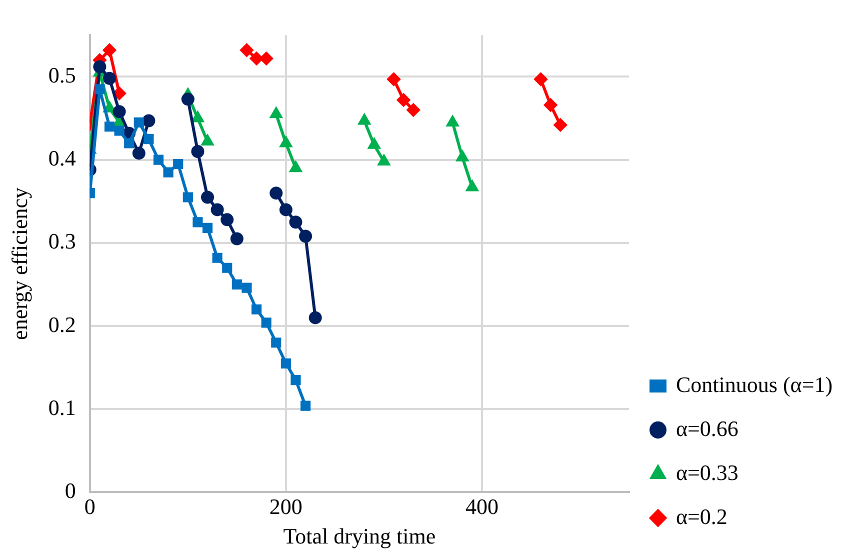  I want to click on y-tick-label: 0.2, so click(62, 324).